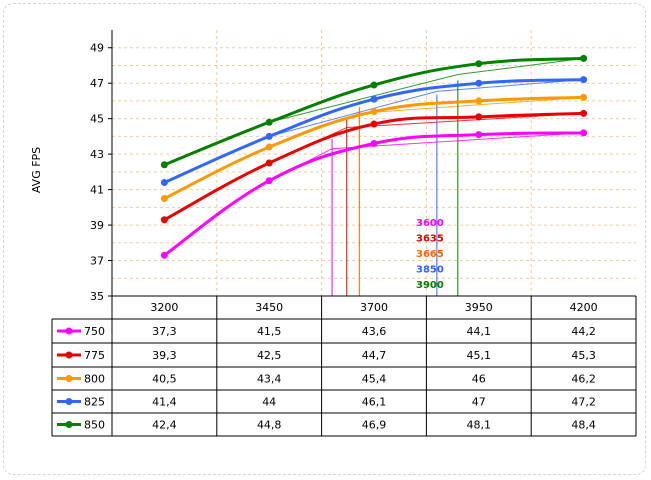  Describe the element at coordinates (97, 225) in the screenshot. I see `y-tick-label: 39` at that location.